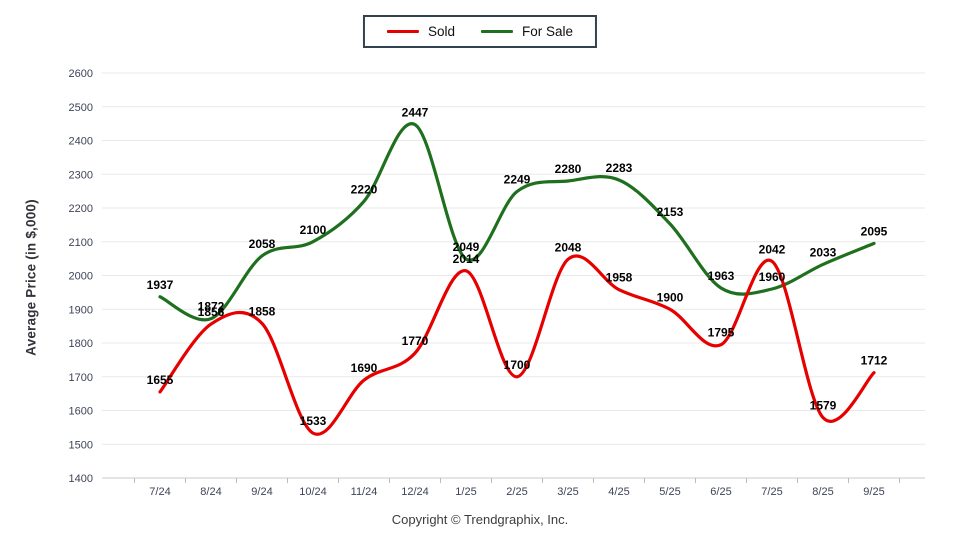 The image size is (960, 550). Describe the element at coordinates (81, 209) in the screenshot. I see `y-tick-label: 2200` at that location.